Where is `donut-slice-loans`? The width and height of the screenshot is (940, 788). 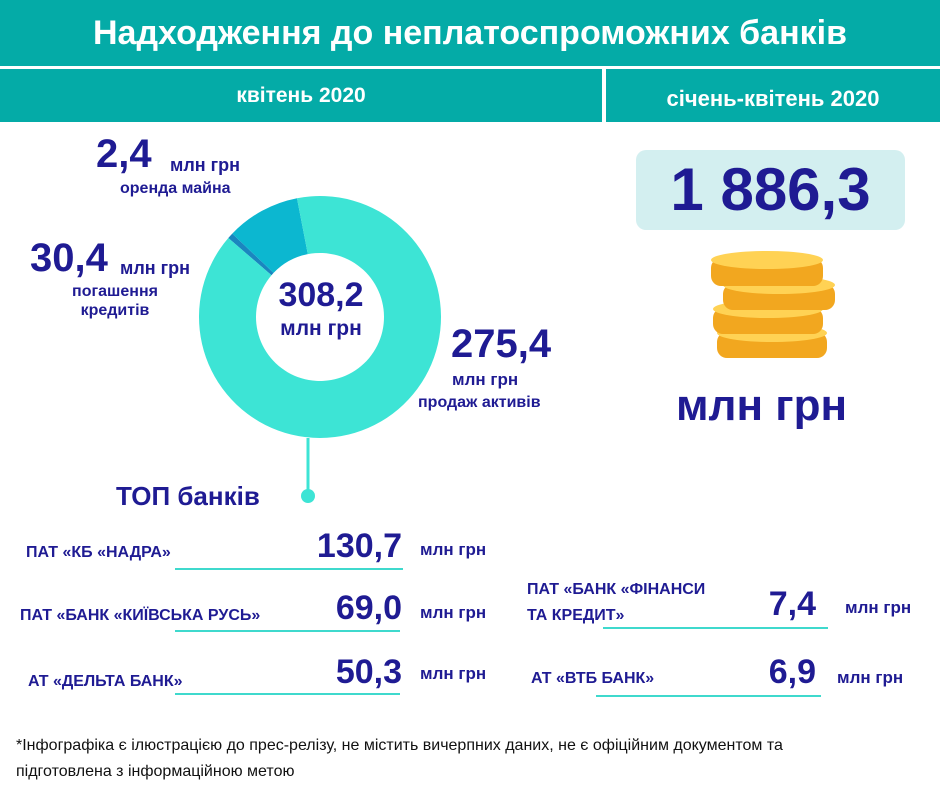
donut-slice-loans is located at coordinates (270, 235).